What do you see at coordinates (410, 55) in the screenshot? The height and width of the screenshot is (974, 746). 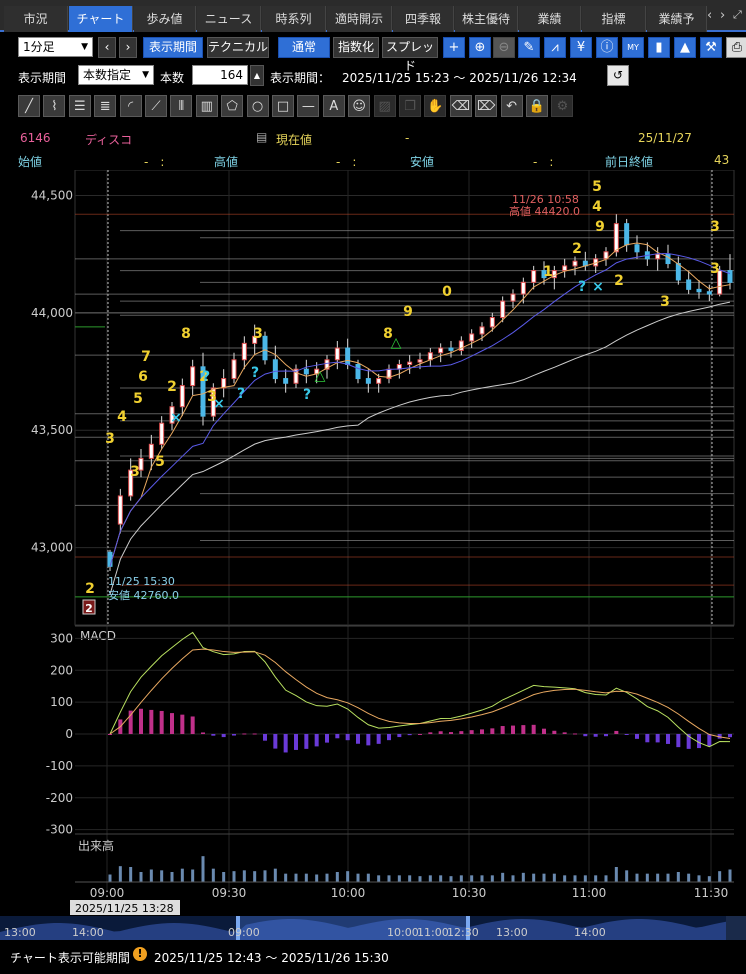 I see `spread-button: スプレッド` at bounding box center [410, 55].